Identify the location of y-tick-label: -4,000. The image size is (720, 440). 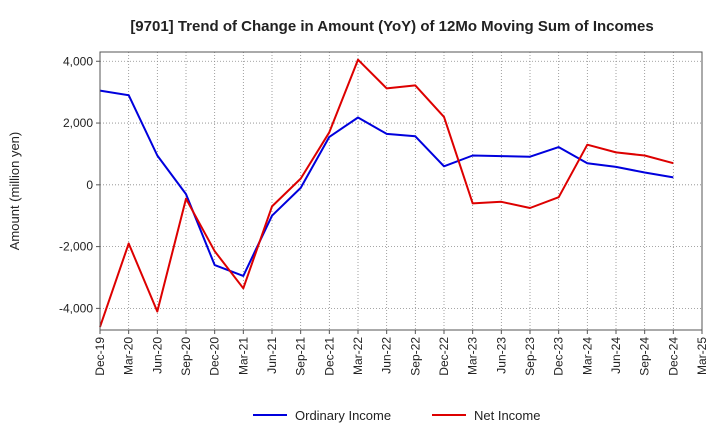
(76, 308).